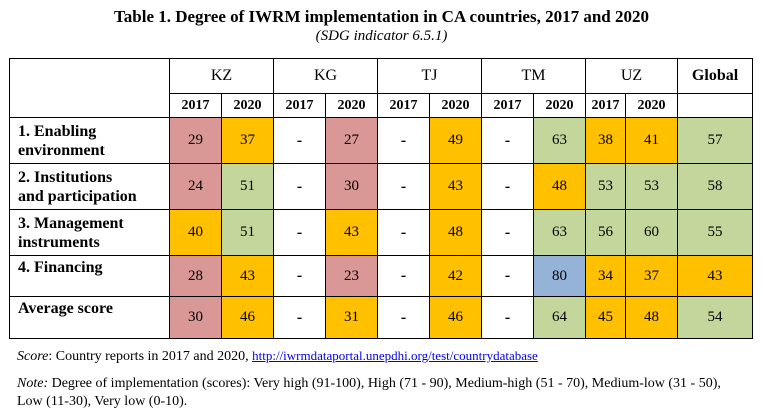  I want to click on row-label: 1. Enabling environment, so click(89, 140).